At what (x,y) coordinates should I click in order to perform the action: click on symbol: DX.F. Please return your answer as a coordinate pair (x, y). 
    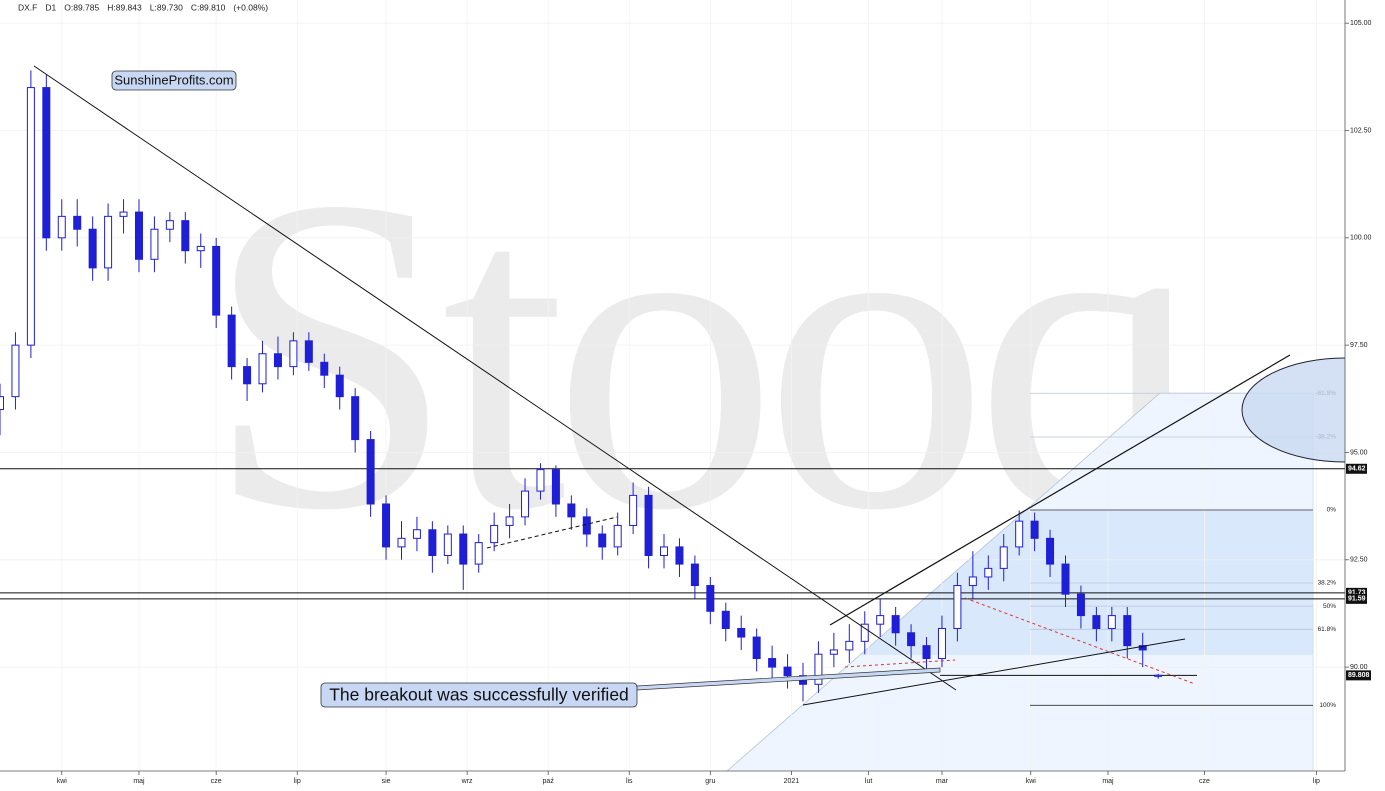
    Looking at the image, I should click on (27, 7).